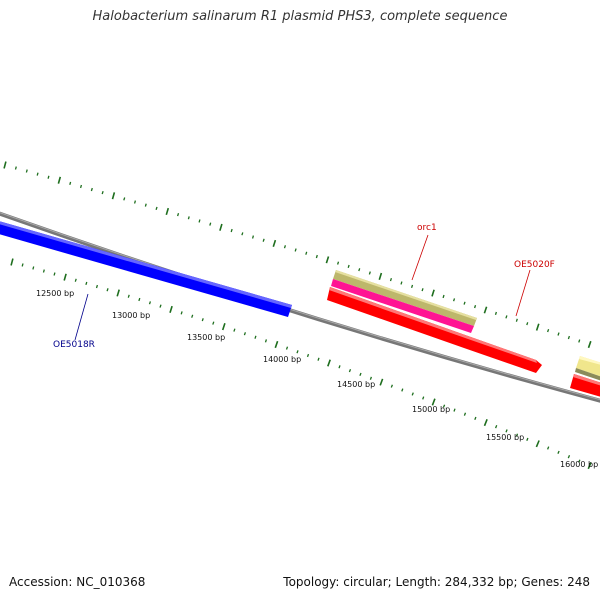 The height and width of the screenshot is (600, 600). Describe the element at coordinates (420, 257) in the screenshot. I see `leader-line-orc1` at that location.